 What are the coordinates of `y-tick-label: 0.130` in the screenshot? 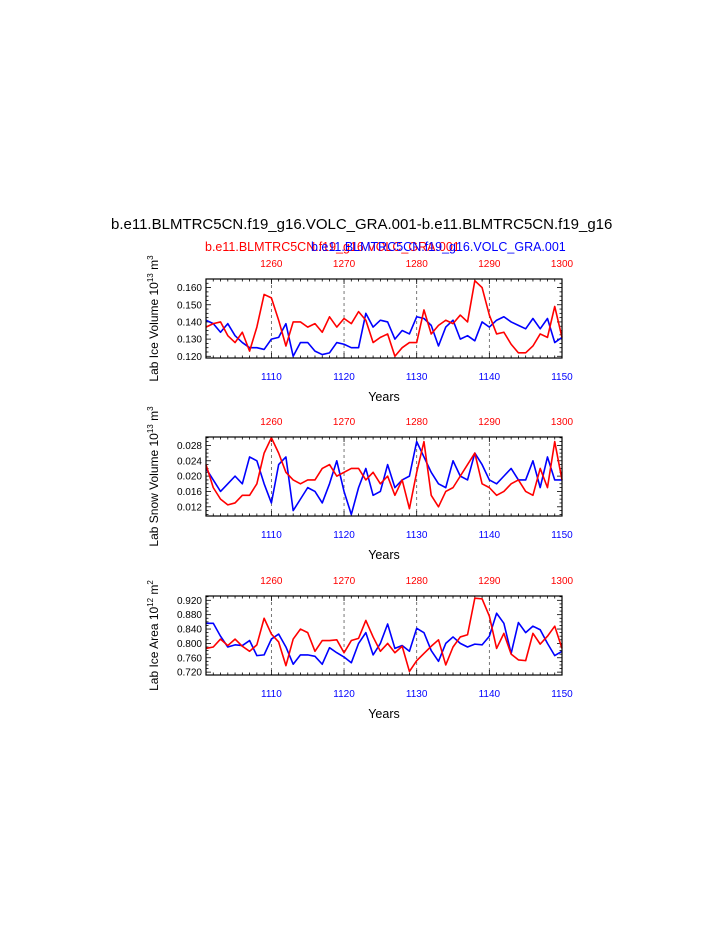 It's located at (189, 340).